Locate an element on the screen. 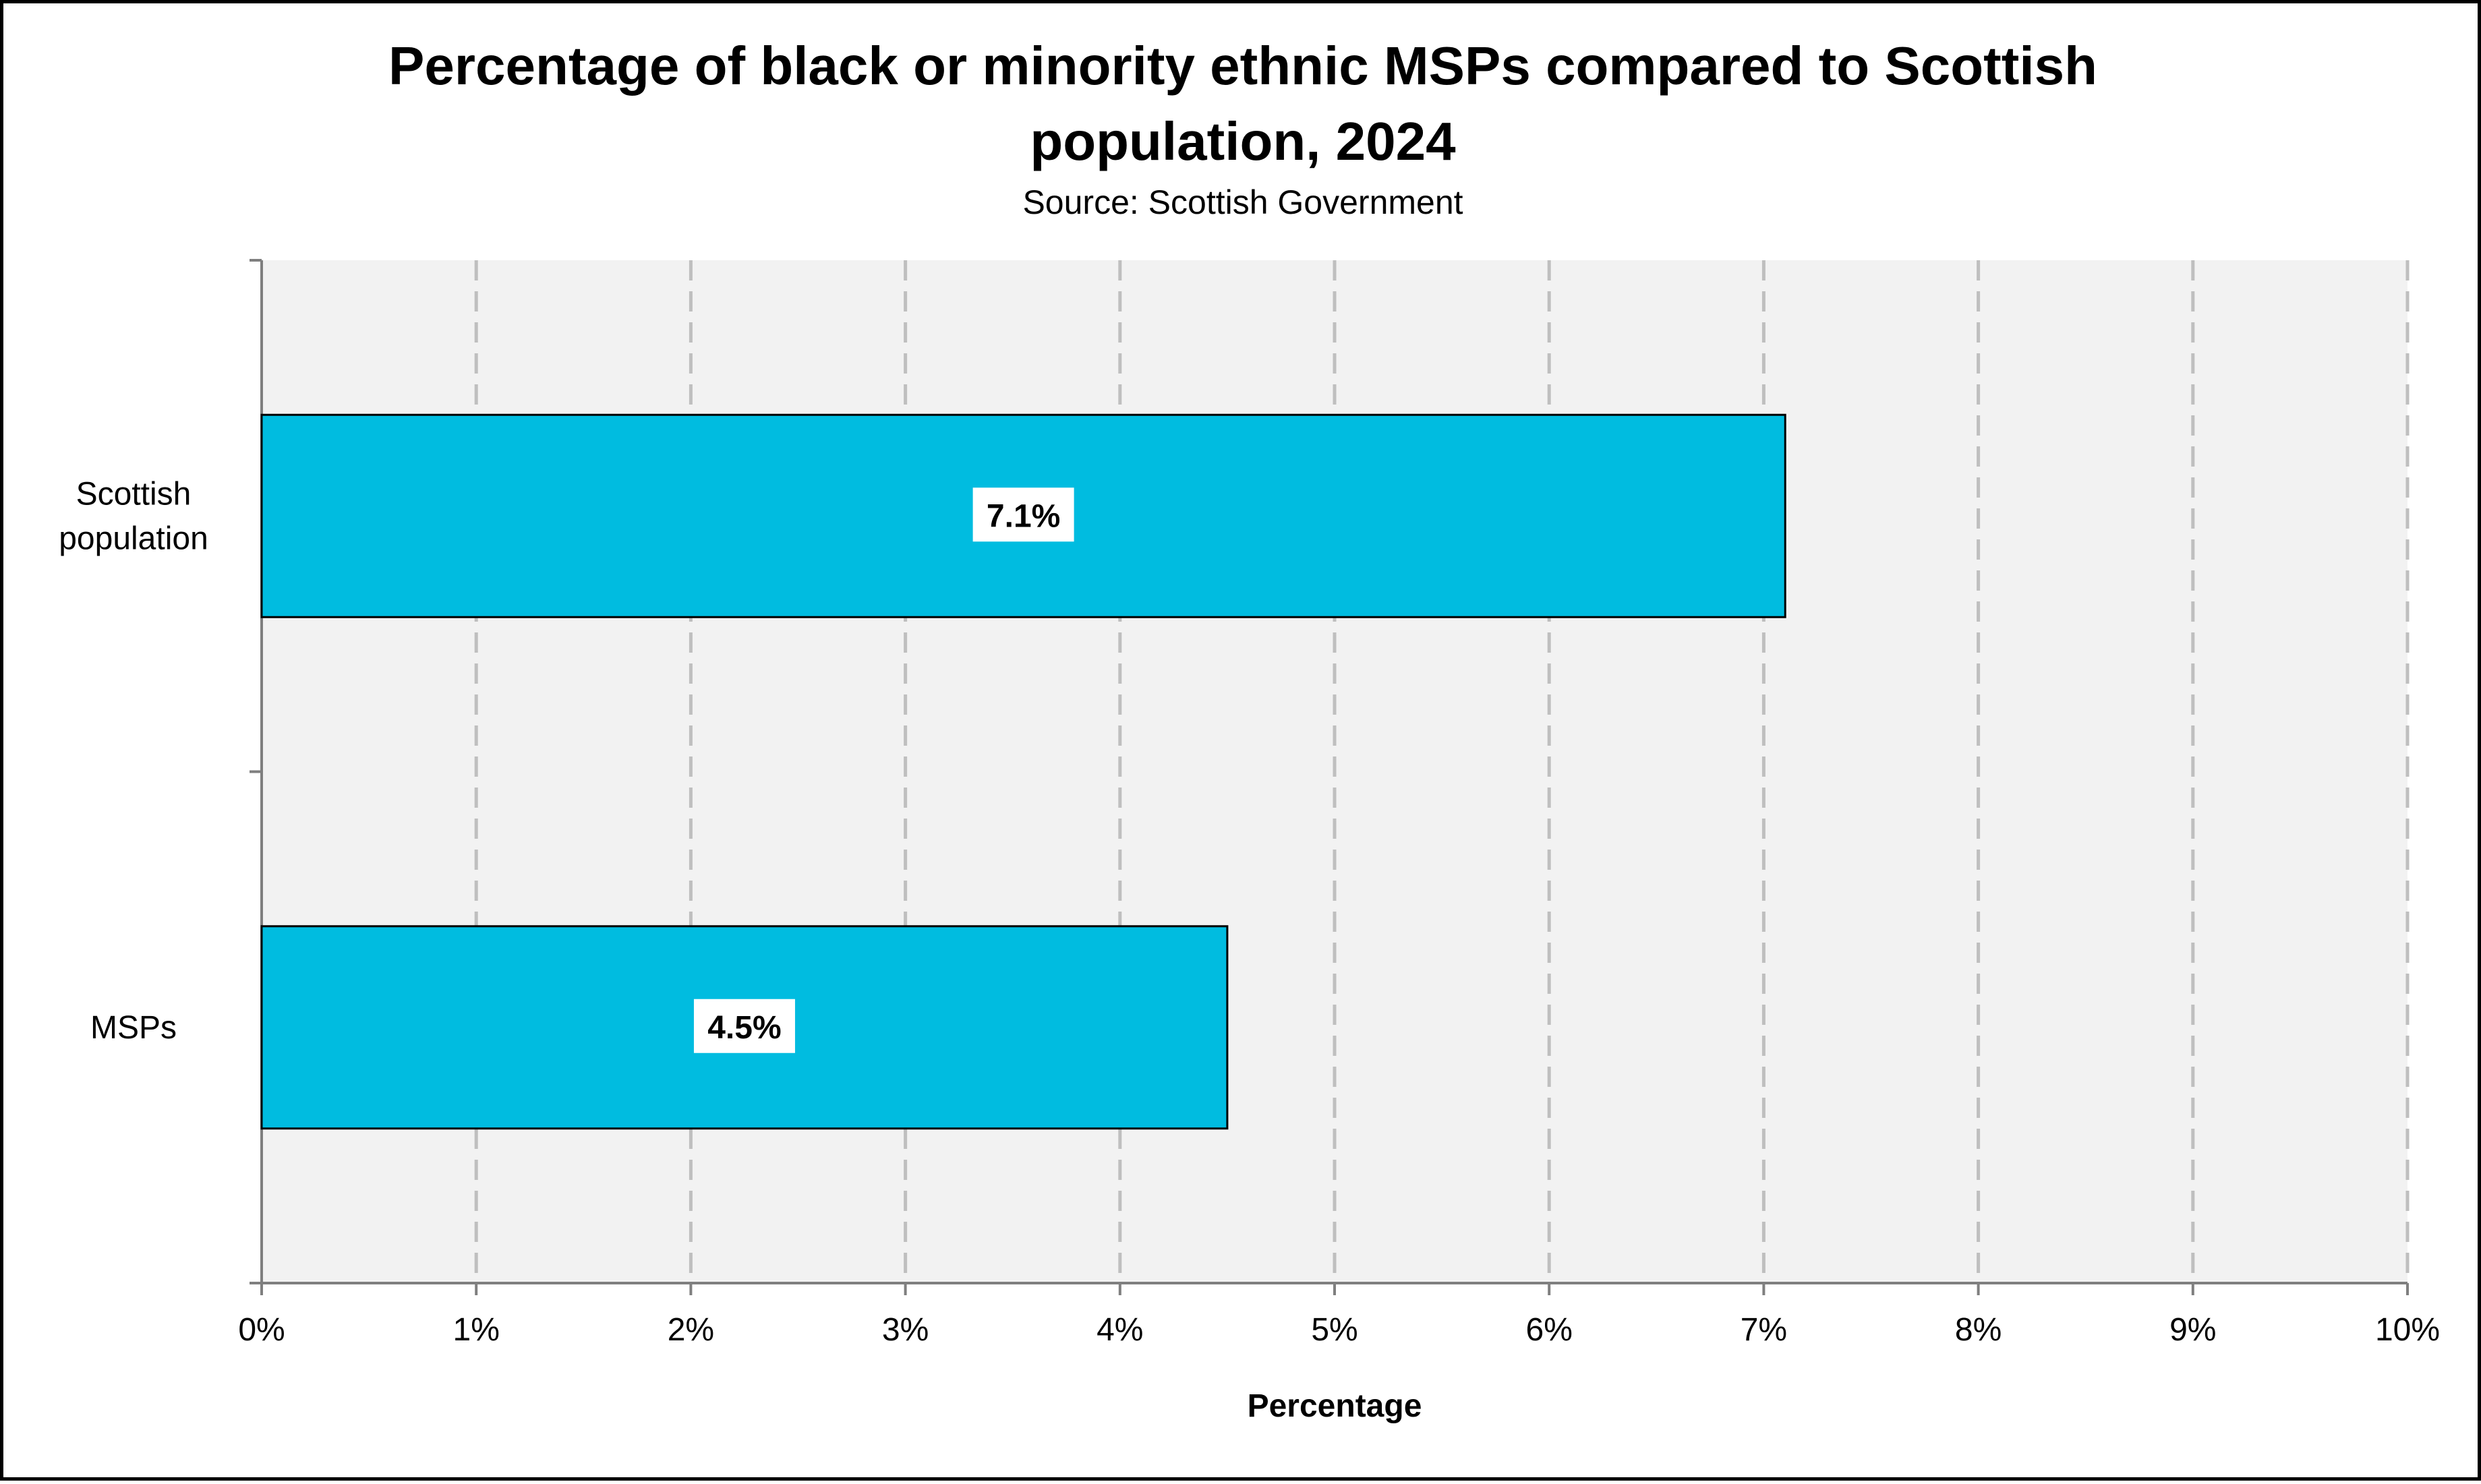  x-tick-label: 5% is located at coordinates (1335, 1330).